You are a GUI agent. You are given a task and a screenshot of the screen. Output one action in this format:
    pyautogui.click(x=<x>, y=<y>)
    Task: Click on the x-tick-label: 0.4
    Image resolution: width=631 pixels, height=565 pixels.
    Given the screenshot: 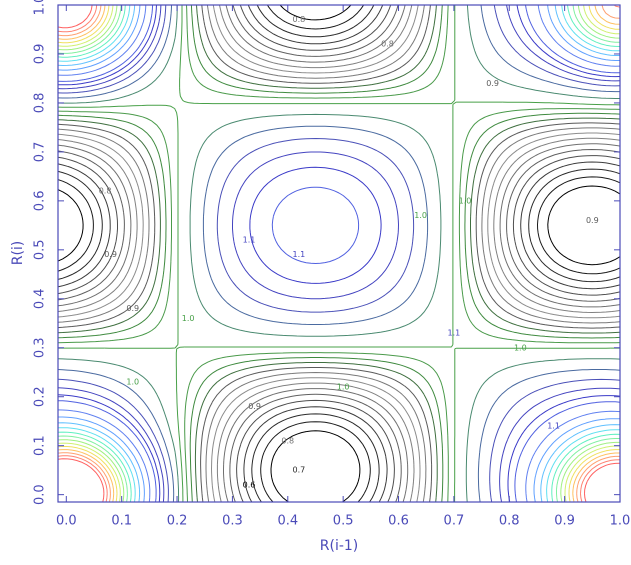 What is the action you would take?
    pyautogui.click(x=287, y=521)
    